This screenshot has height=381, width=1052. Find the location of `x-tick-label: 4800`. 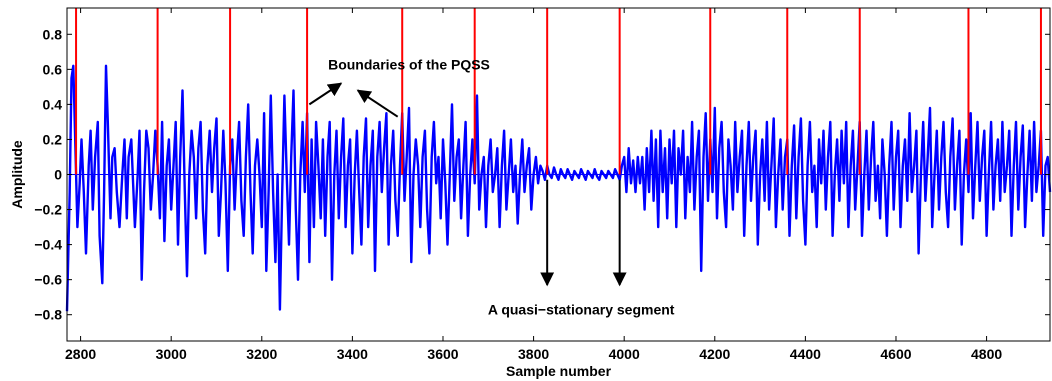

x-tick-label: 4800 is located at coordinates (986, 354).